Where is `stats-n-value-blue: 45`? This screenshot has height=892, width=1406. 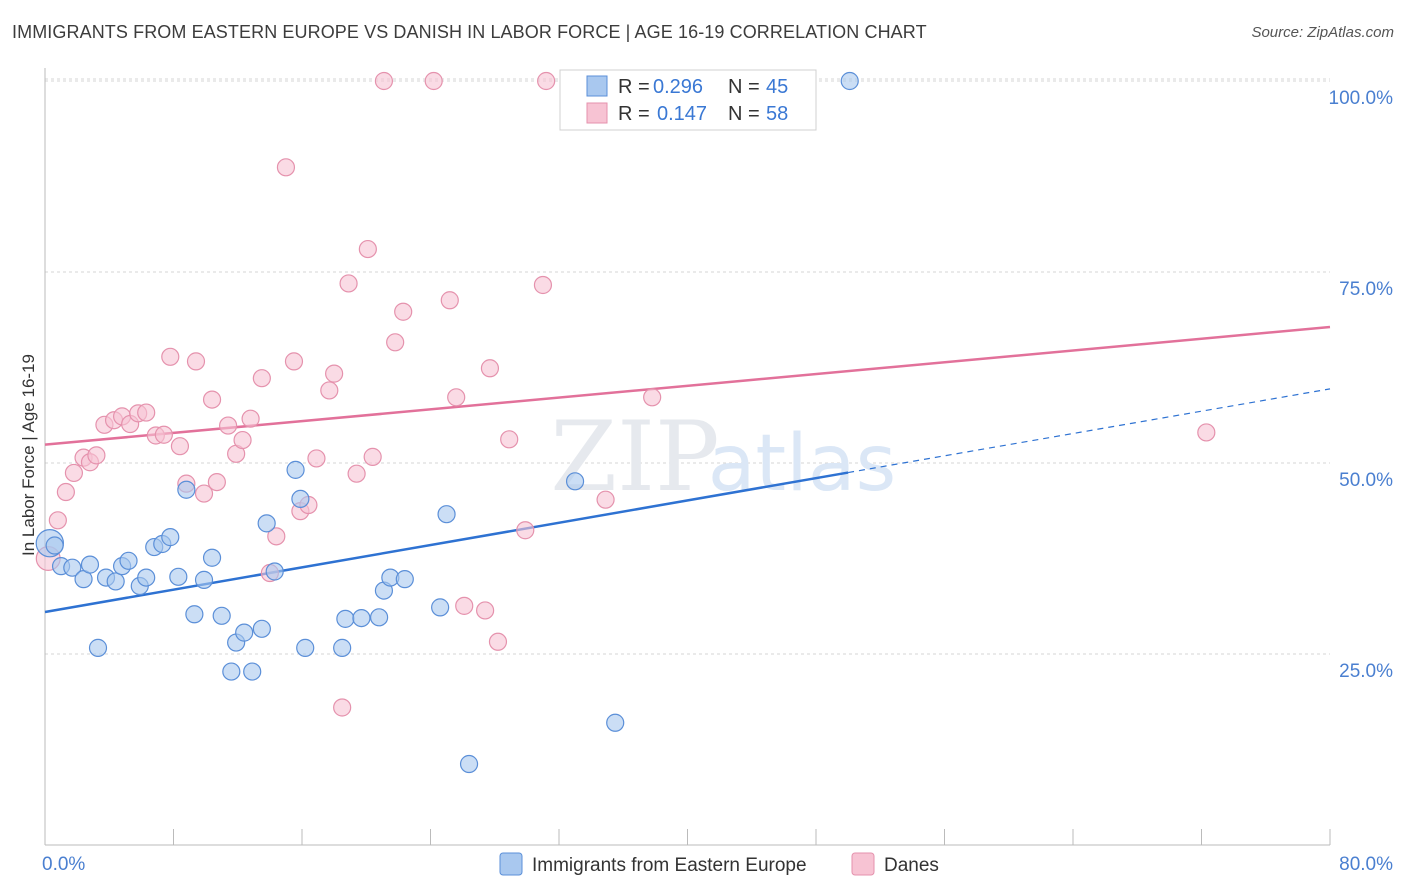
stats-n-value-blue: 45 is located at coordinates (777, 87).